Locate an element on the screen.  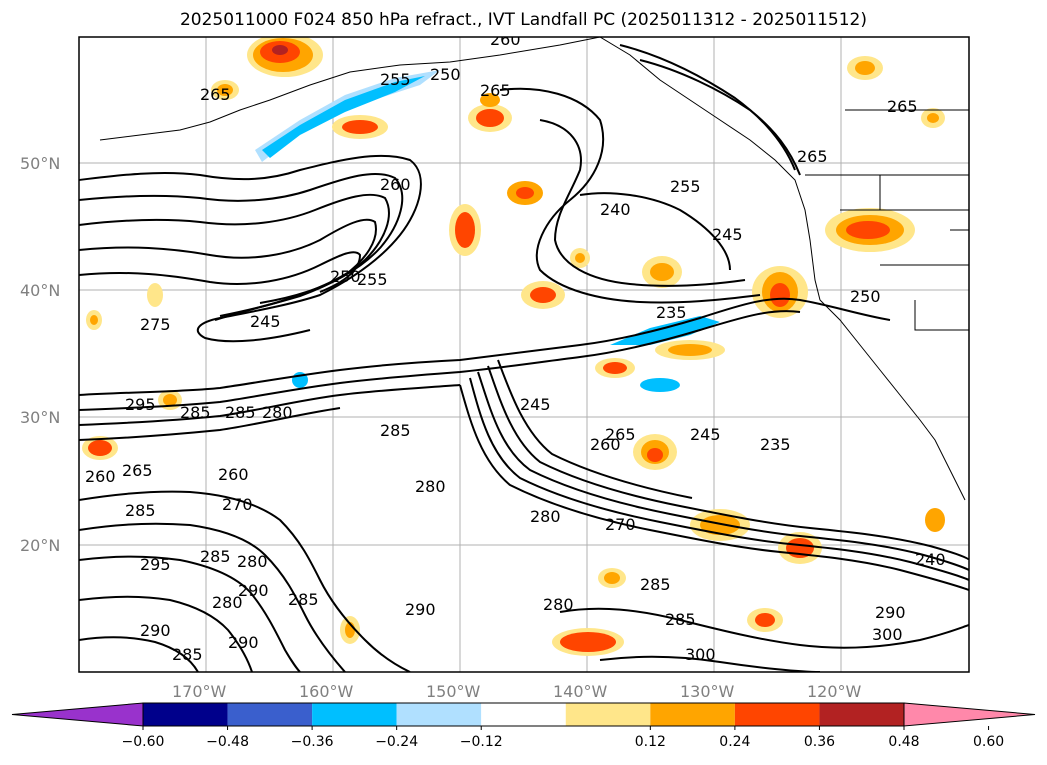
colorbar-outline is located at coordinates (523, 714).